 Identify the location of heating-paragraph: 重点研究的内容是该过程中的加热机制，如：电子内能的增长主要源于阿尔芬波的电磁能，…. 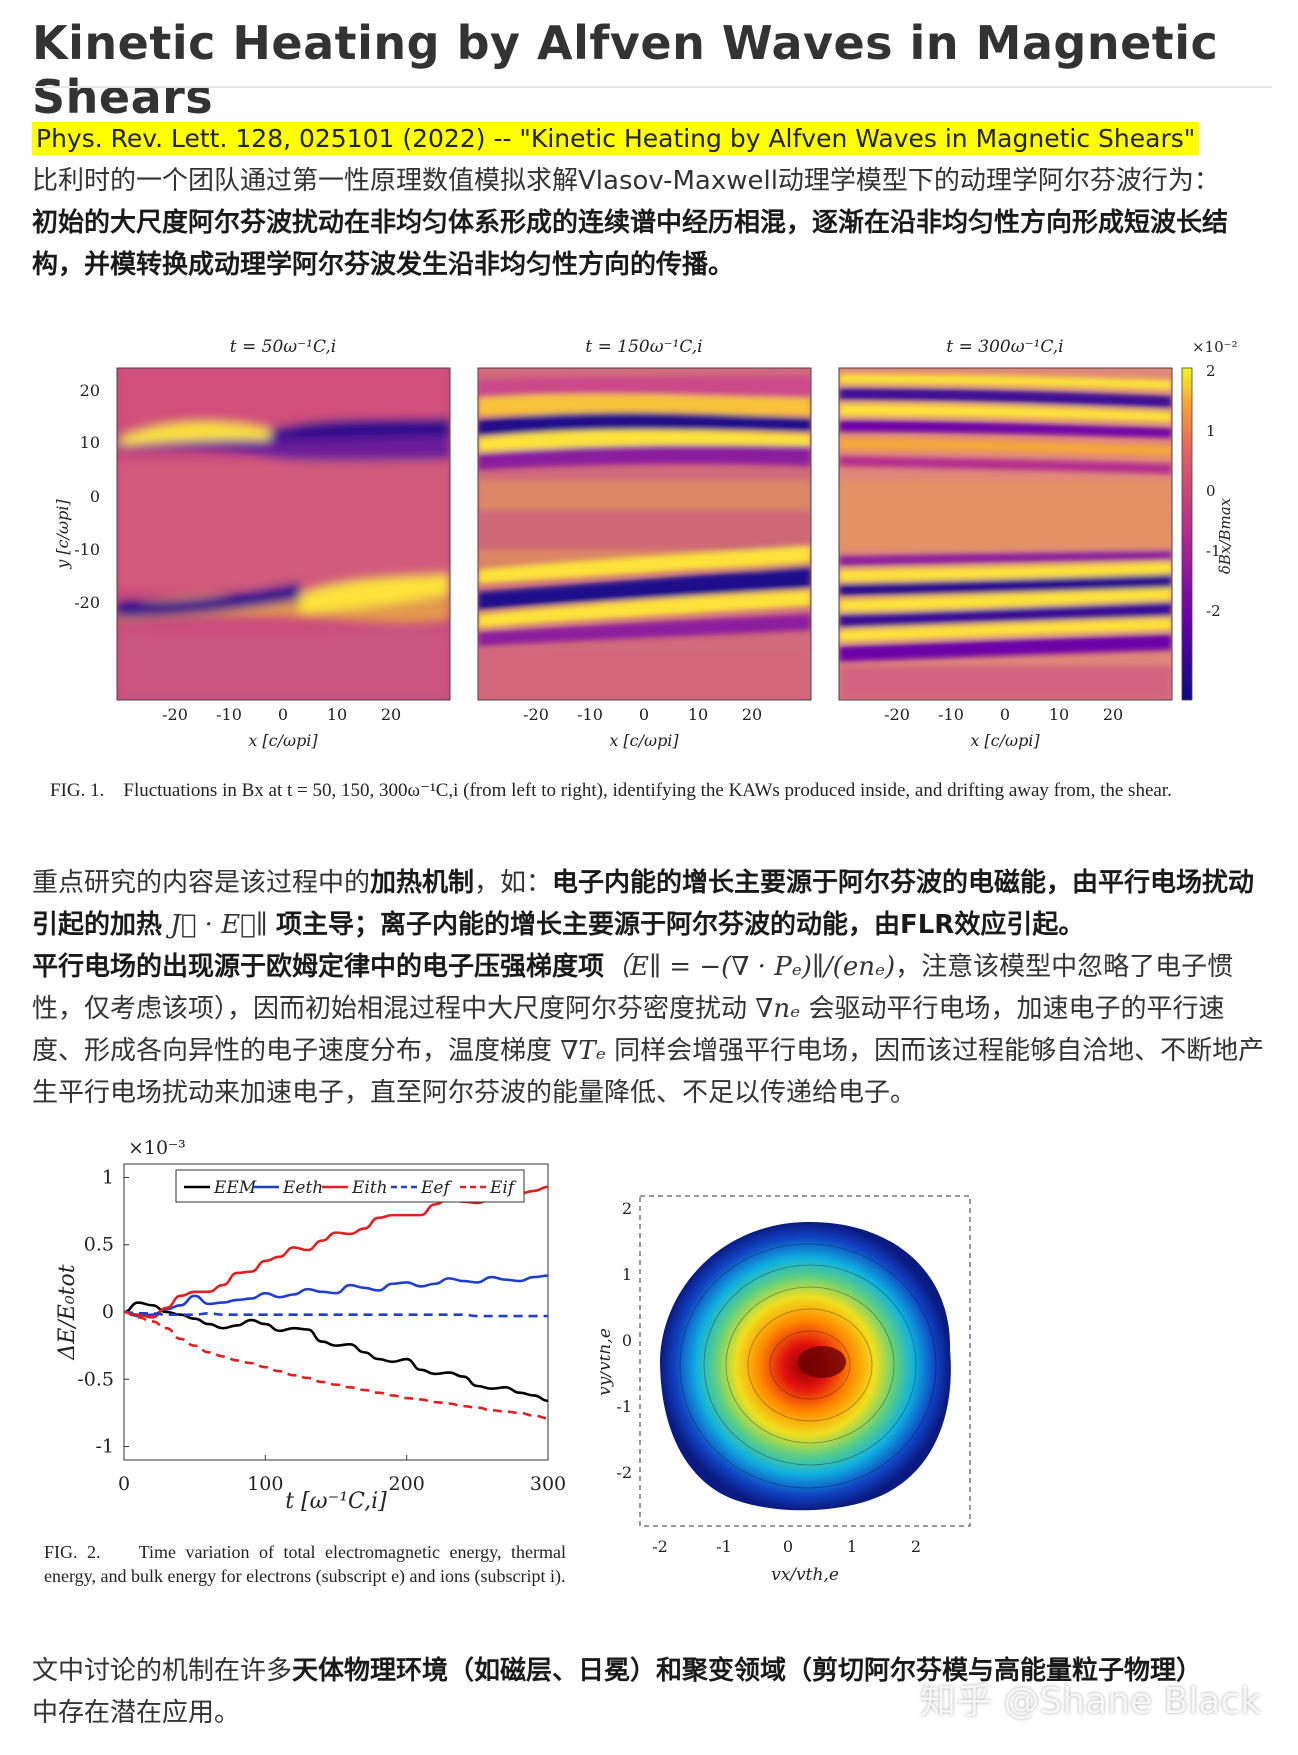
(652, 988).